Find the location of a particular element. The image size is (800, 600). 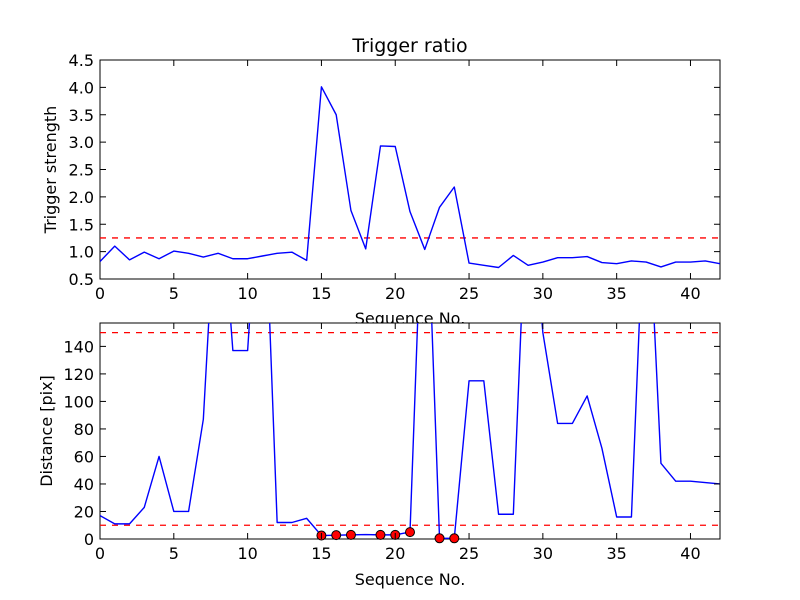

y-tick-label: 80 is located at coordinates (84, 429).